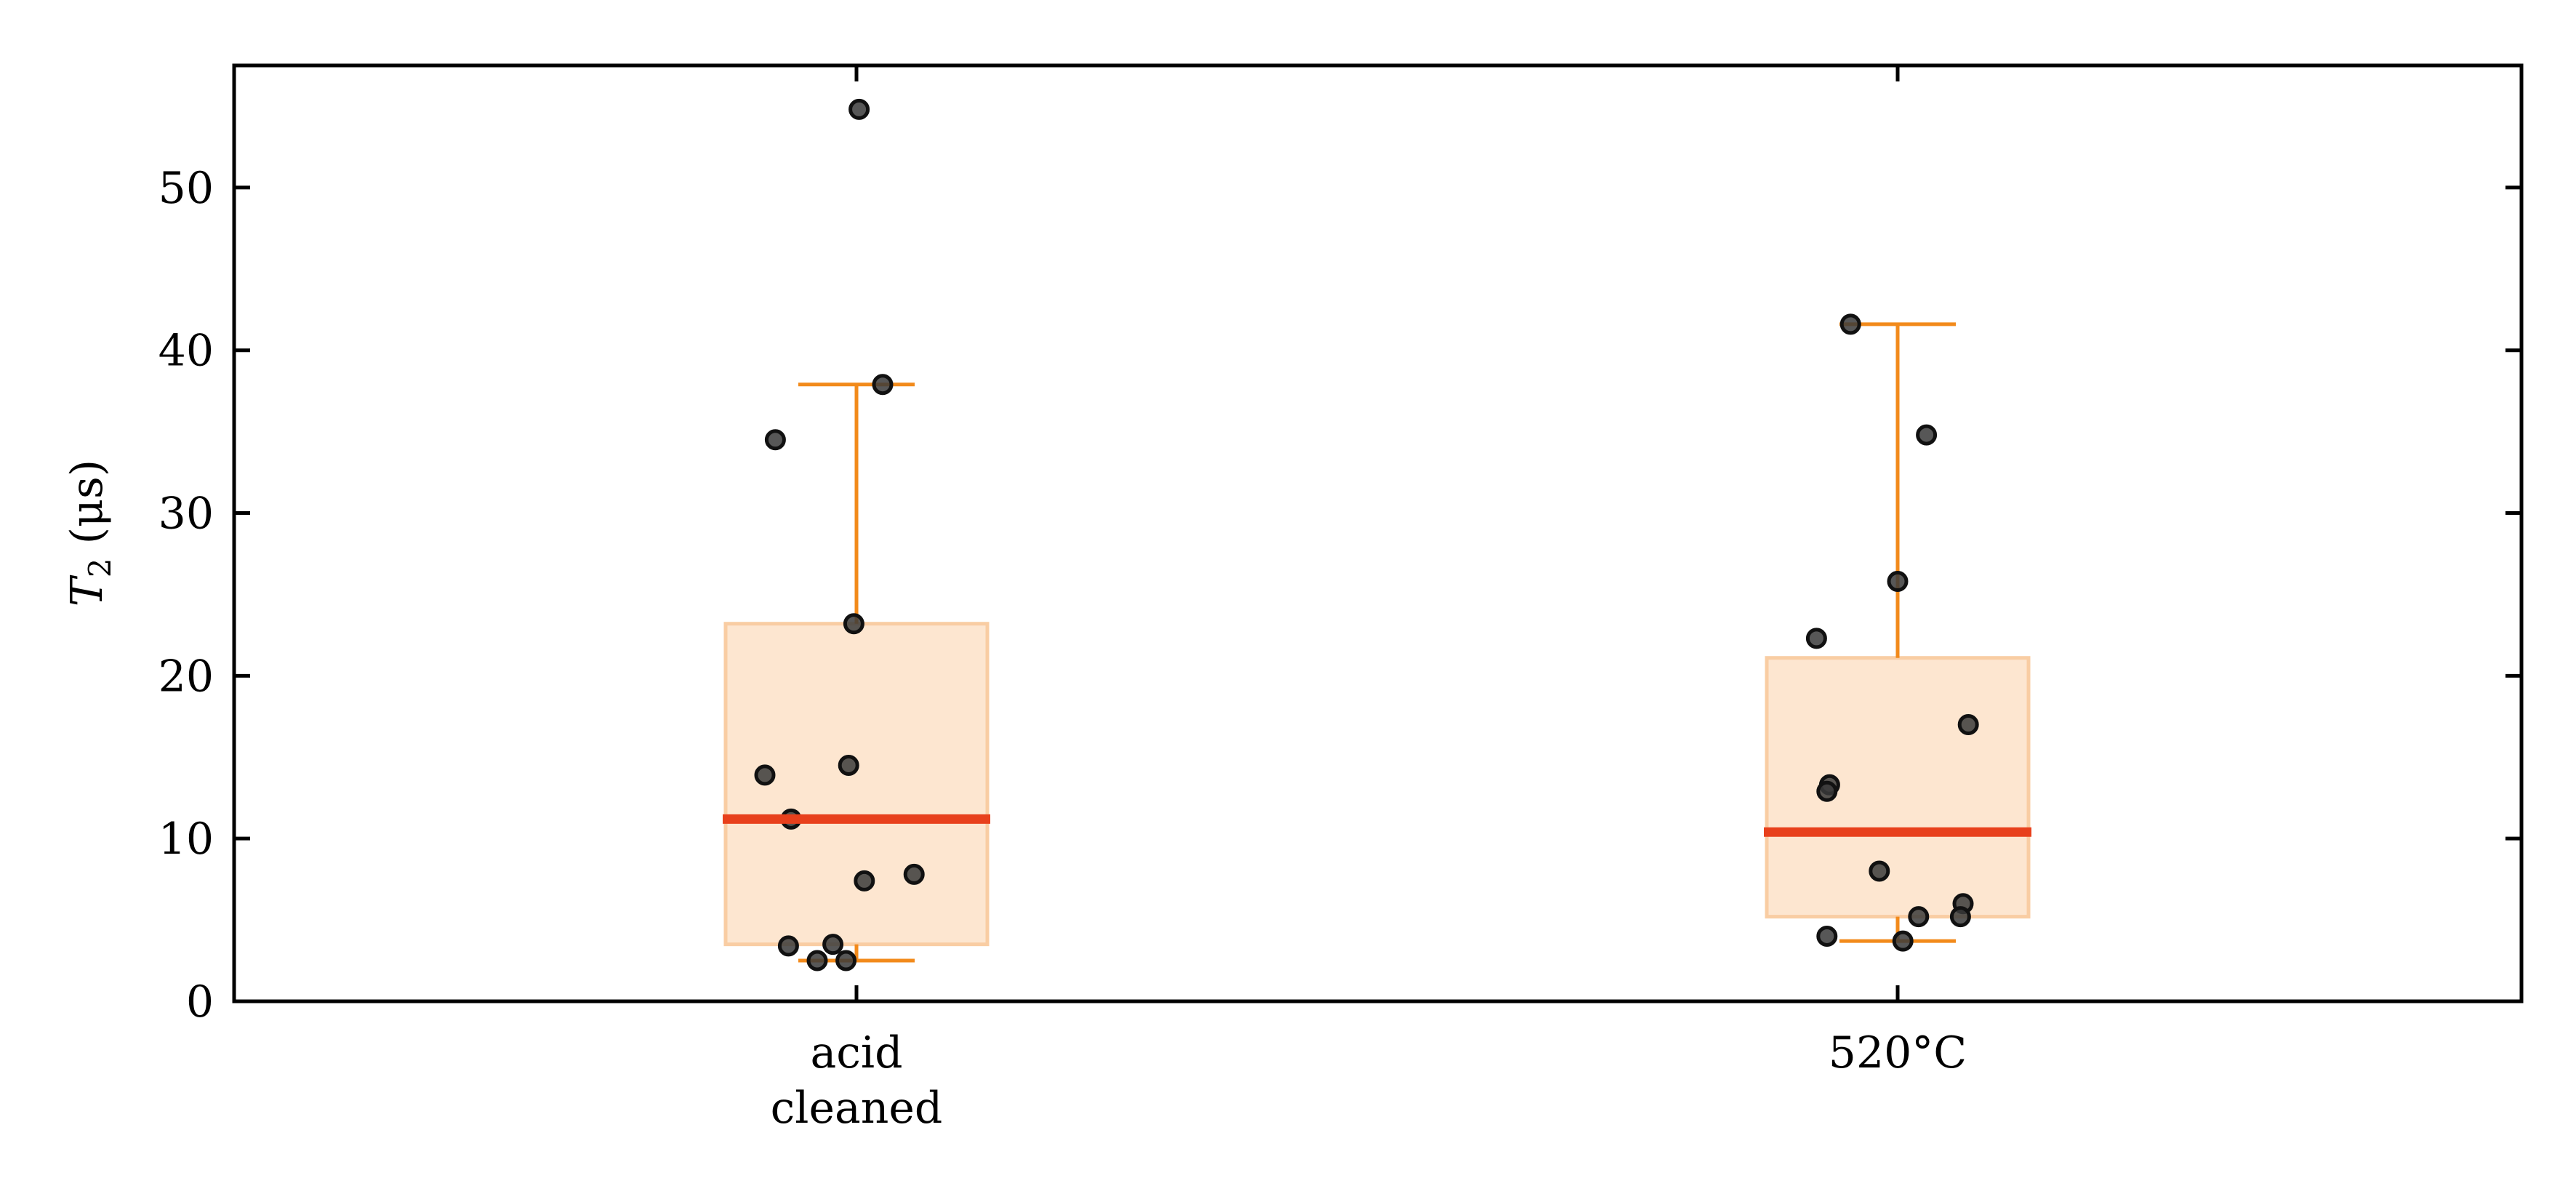  I want to click on xtick-label-0: acid cleaned, so click(857, 1080).